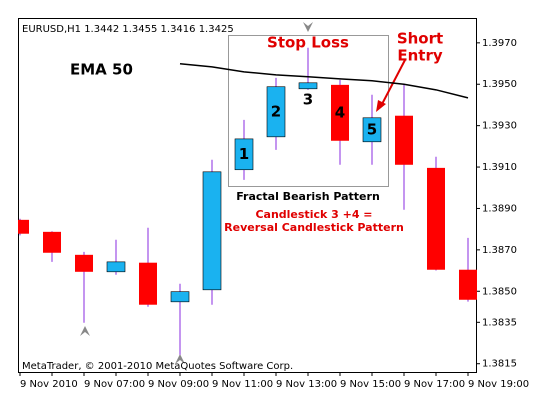 This screenshot has width=537, height=407. Describe the element at coordinates (499, 84) in the screenshot. I see `y-tick-label: 1.3950` at that location.